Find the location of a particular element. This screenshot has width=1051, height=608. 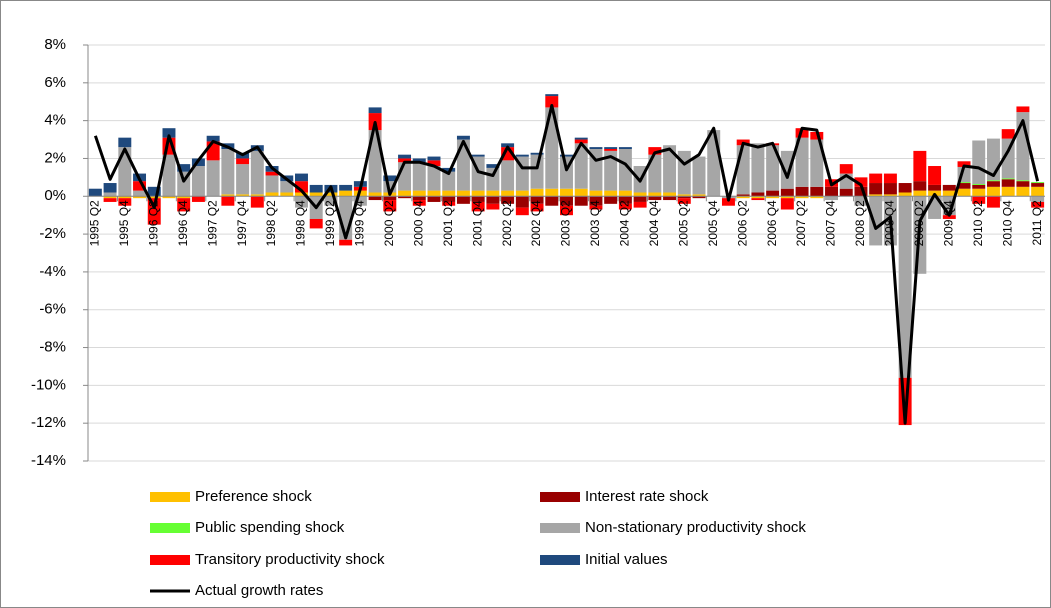

x-tick-label: 1999 Q2 is located at coordinates (330, 223).